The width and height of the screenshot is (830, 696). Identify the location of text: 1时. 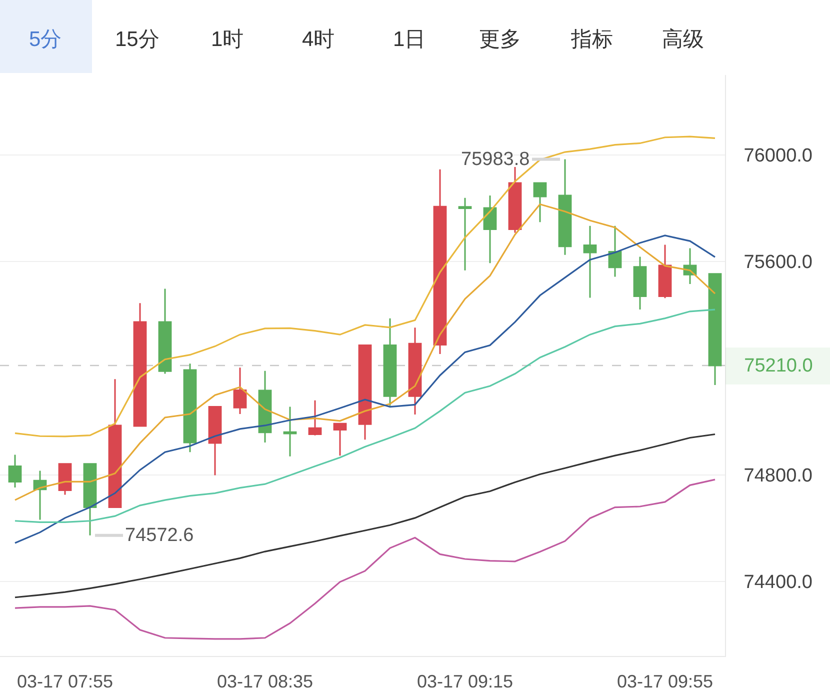
(227, 39).